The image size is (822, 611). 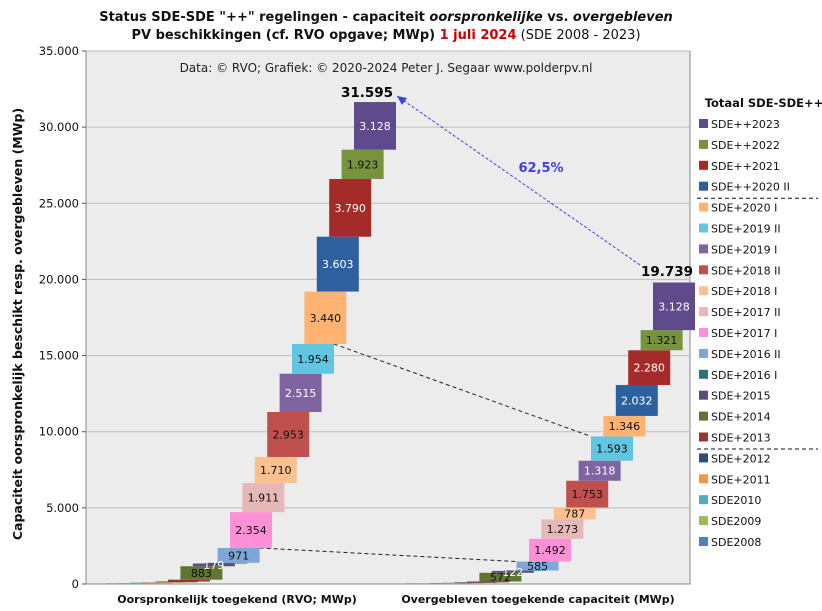 What do you see at coordinates (741, 396) in the screenshot?
I see `legend-item: SDE+2015` at bounding box center [741, 396].